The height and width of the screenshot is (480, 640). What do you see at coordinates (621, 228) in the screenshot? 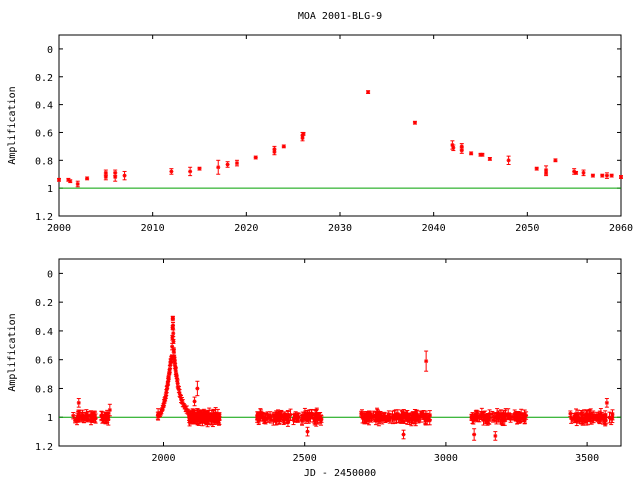
I see `x-tick-label: 2060` at bounding box center [621, 228].